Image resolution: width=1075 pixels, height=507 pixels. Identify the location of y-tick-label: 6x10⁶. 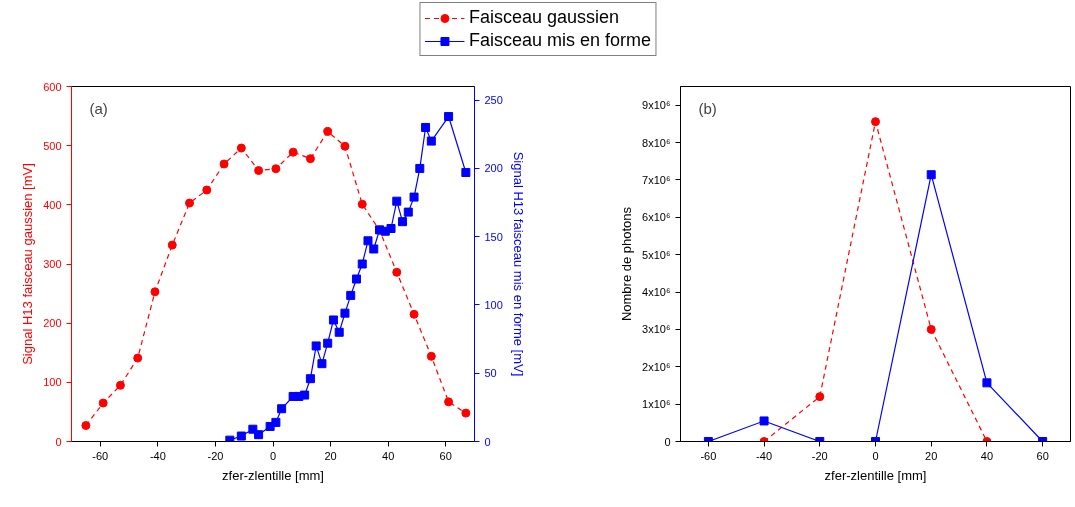
(656, 217).